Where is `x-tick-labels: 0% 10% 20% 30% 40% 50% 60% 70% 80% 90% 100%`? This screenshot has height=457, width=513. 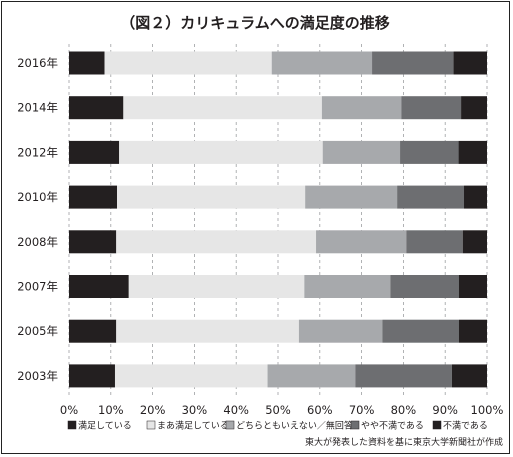 x-tick-labels: 0% 10% 20% 30% 40% 50% 60% 70% 80% 90% 100% is located at coordinates (282, 410).